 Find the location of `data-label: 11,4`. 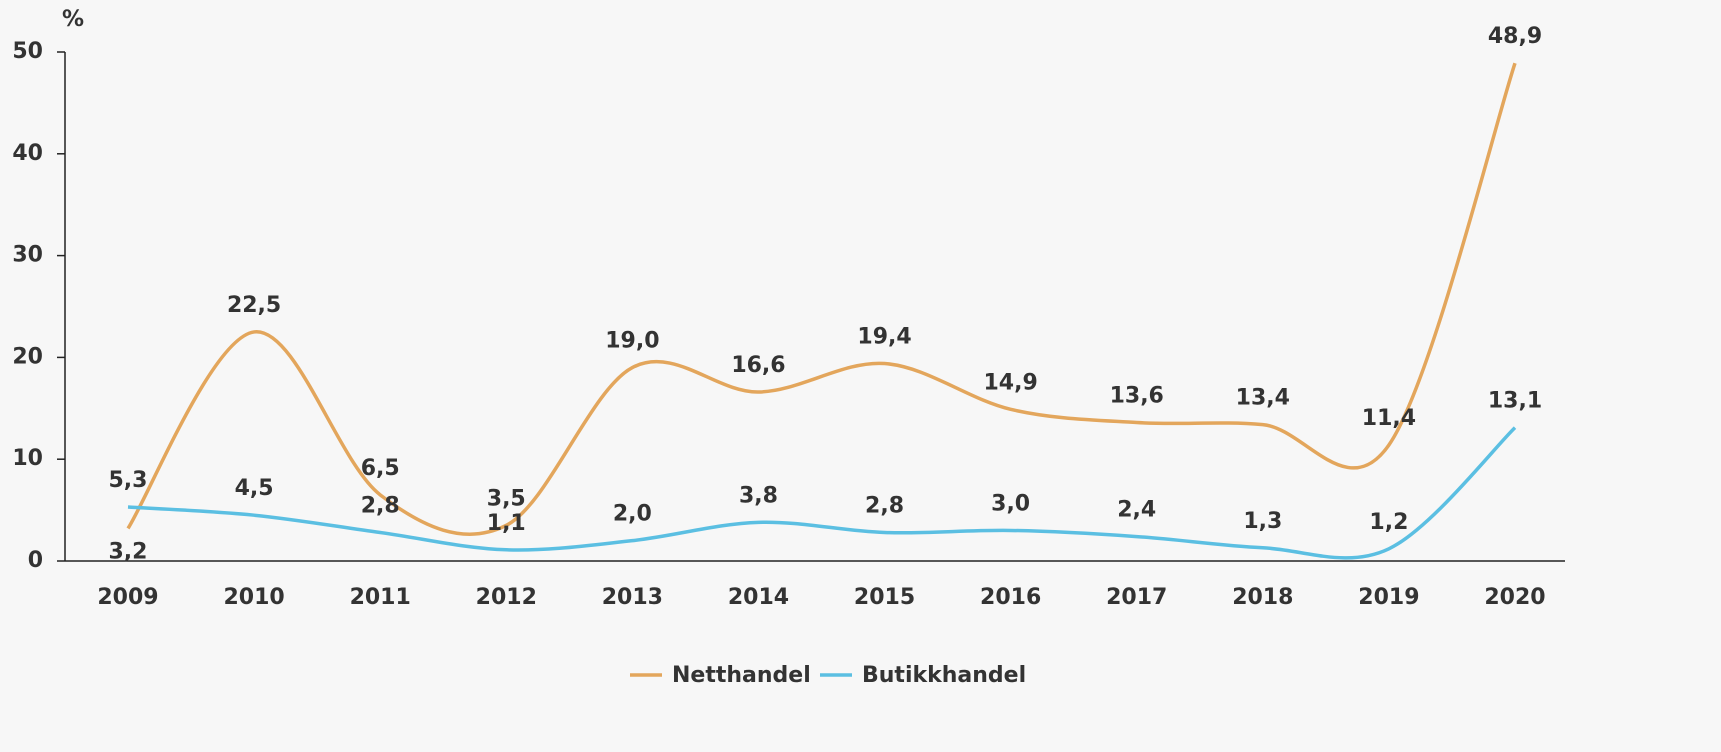

data-label: 11,4 is located at coordinates (1389, 418).